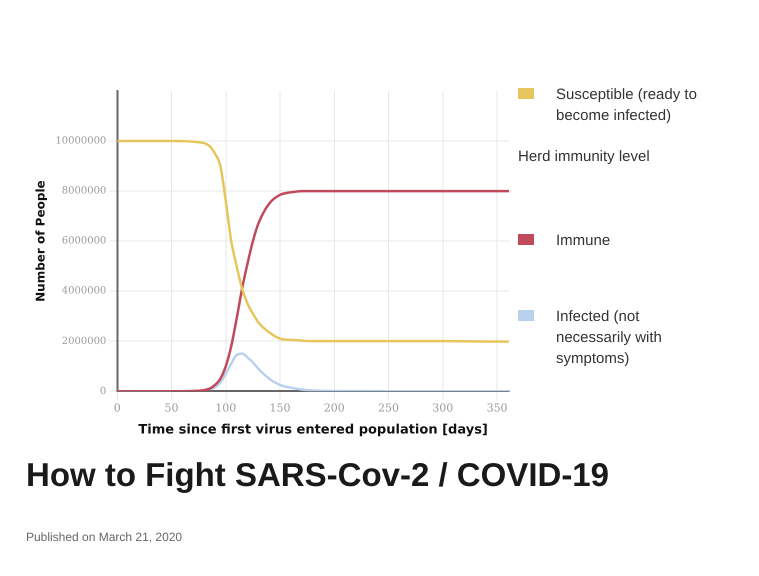  I want to click on text: Herd immunity level, so click(584, 156).